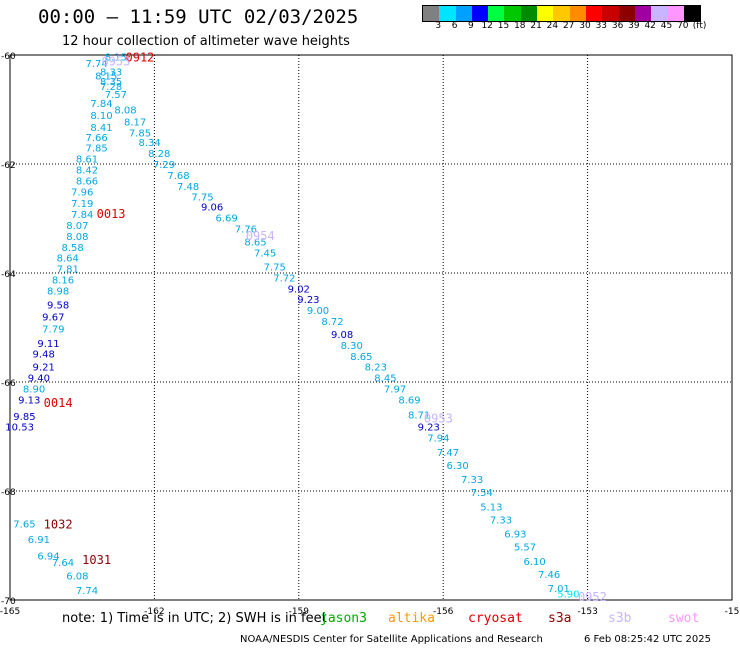 The image size is (740, 650). Describe the element at coordinates (438, 26) in the screenshot. I see `colorbar-tick-label: 3` at that location.